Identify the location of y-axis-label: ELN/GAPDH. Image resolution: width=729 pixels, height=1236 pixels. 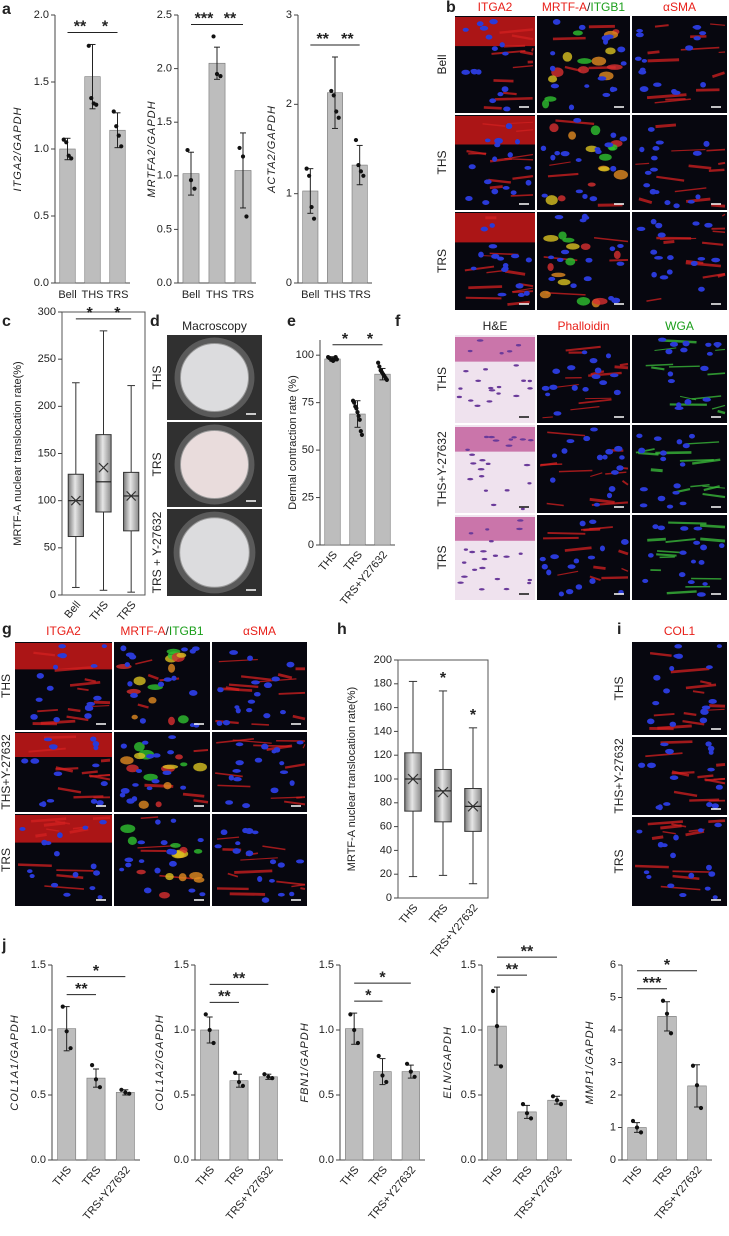
(448, 1062).